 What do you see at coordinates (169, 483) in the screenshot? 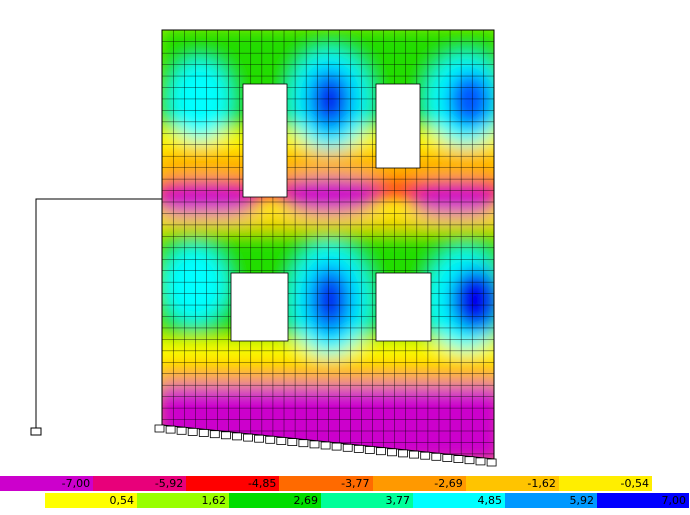
I see `legend-label: -5,92` at bounding box center [169, 483].